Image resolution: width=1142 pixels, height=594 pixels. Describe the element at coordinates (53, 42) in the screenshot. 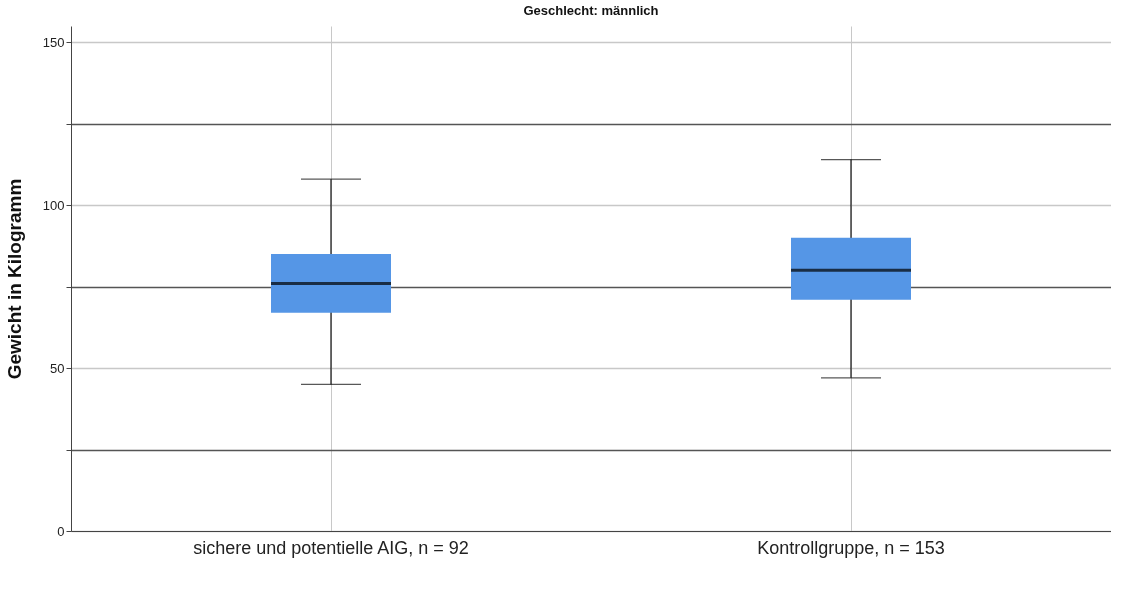

I see `y-tick-label: 150` at that location.